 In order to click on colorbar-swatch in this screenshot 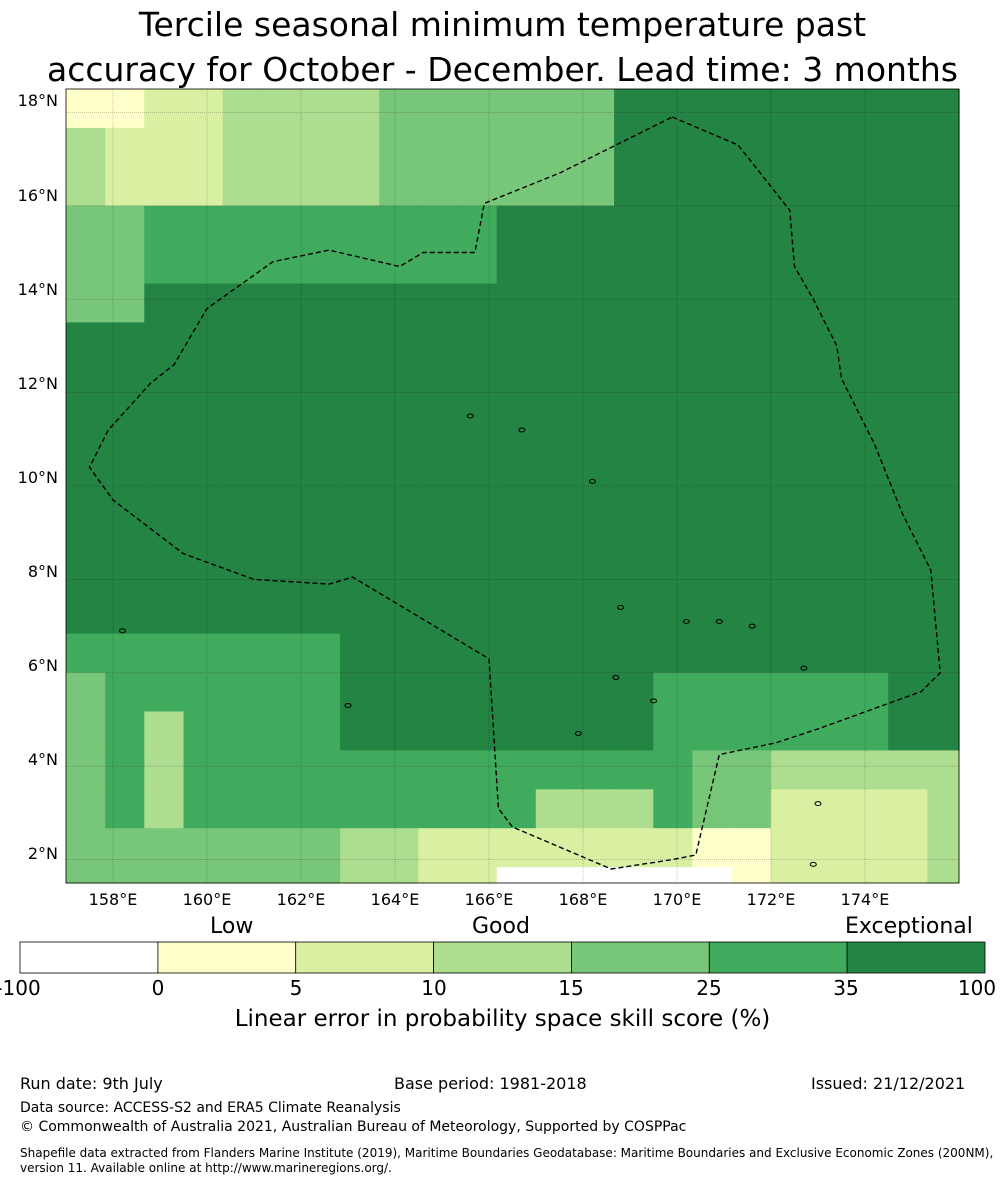, I will do `click(89, 957)`.